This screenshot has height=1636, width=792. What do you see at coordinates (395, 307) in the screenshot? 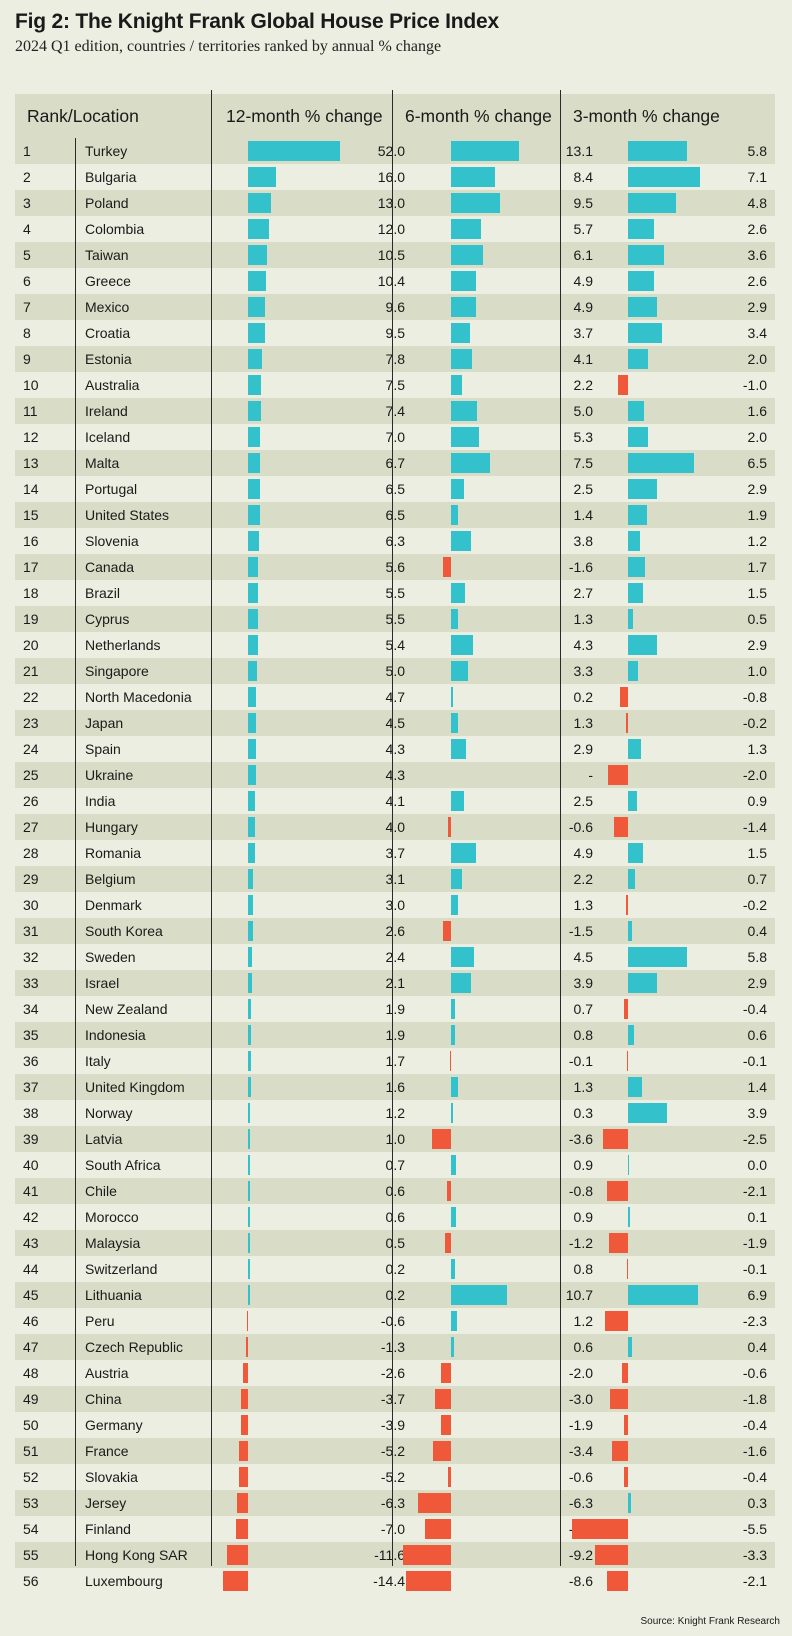
I see `value-12-month: 9.6` at bounding box center [395, 307].